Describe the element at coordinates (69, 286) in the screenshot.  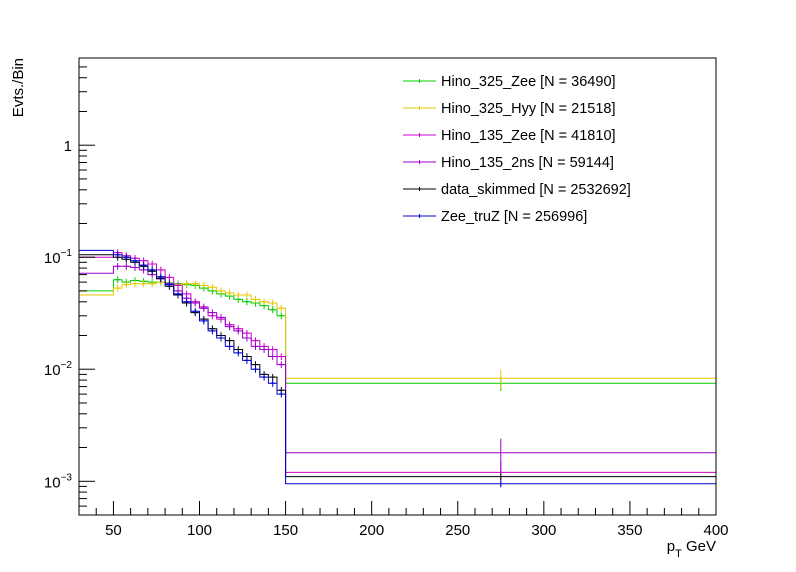
I see `y-axis: 10⁻³ 10⁻² 10⁻¹ 1` at that location.